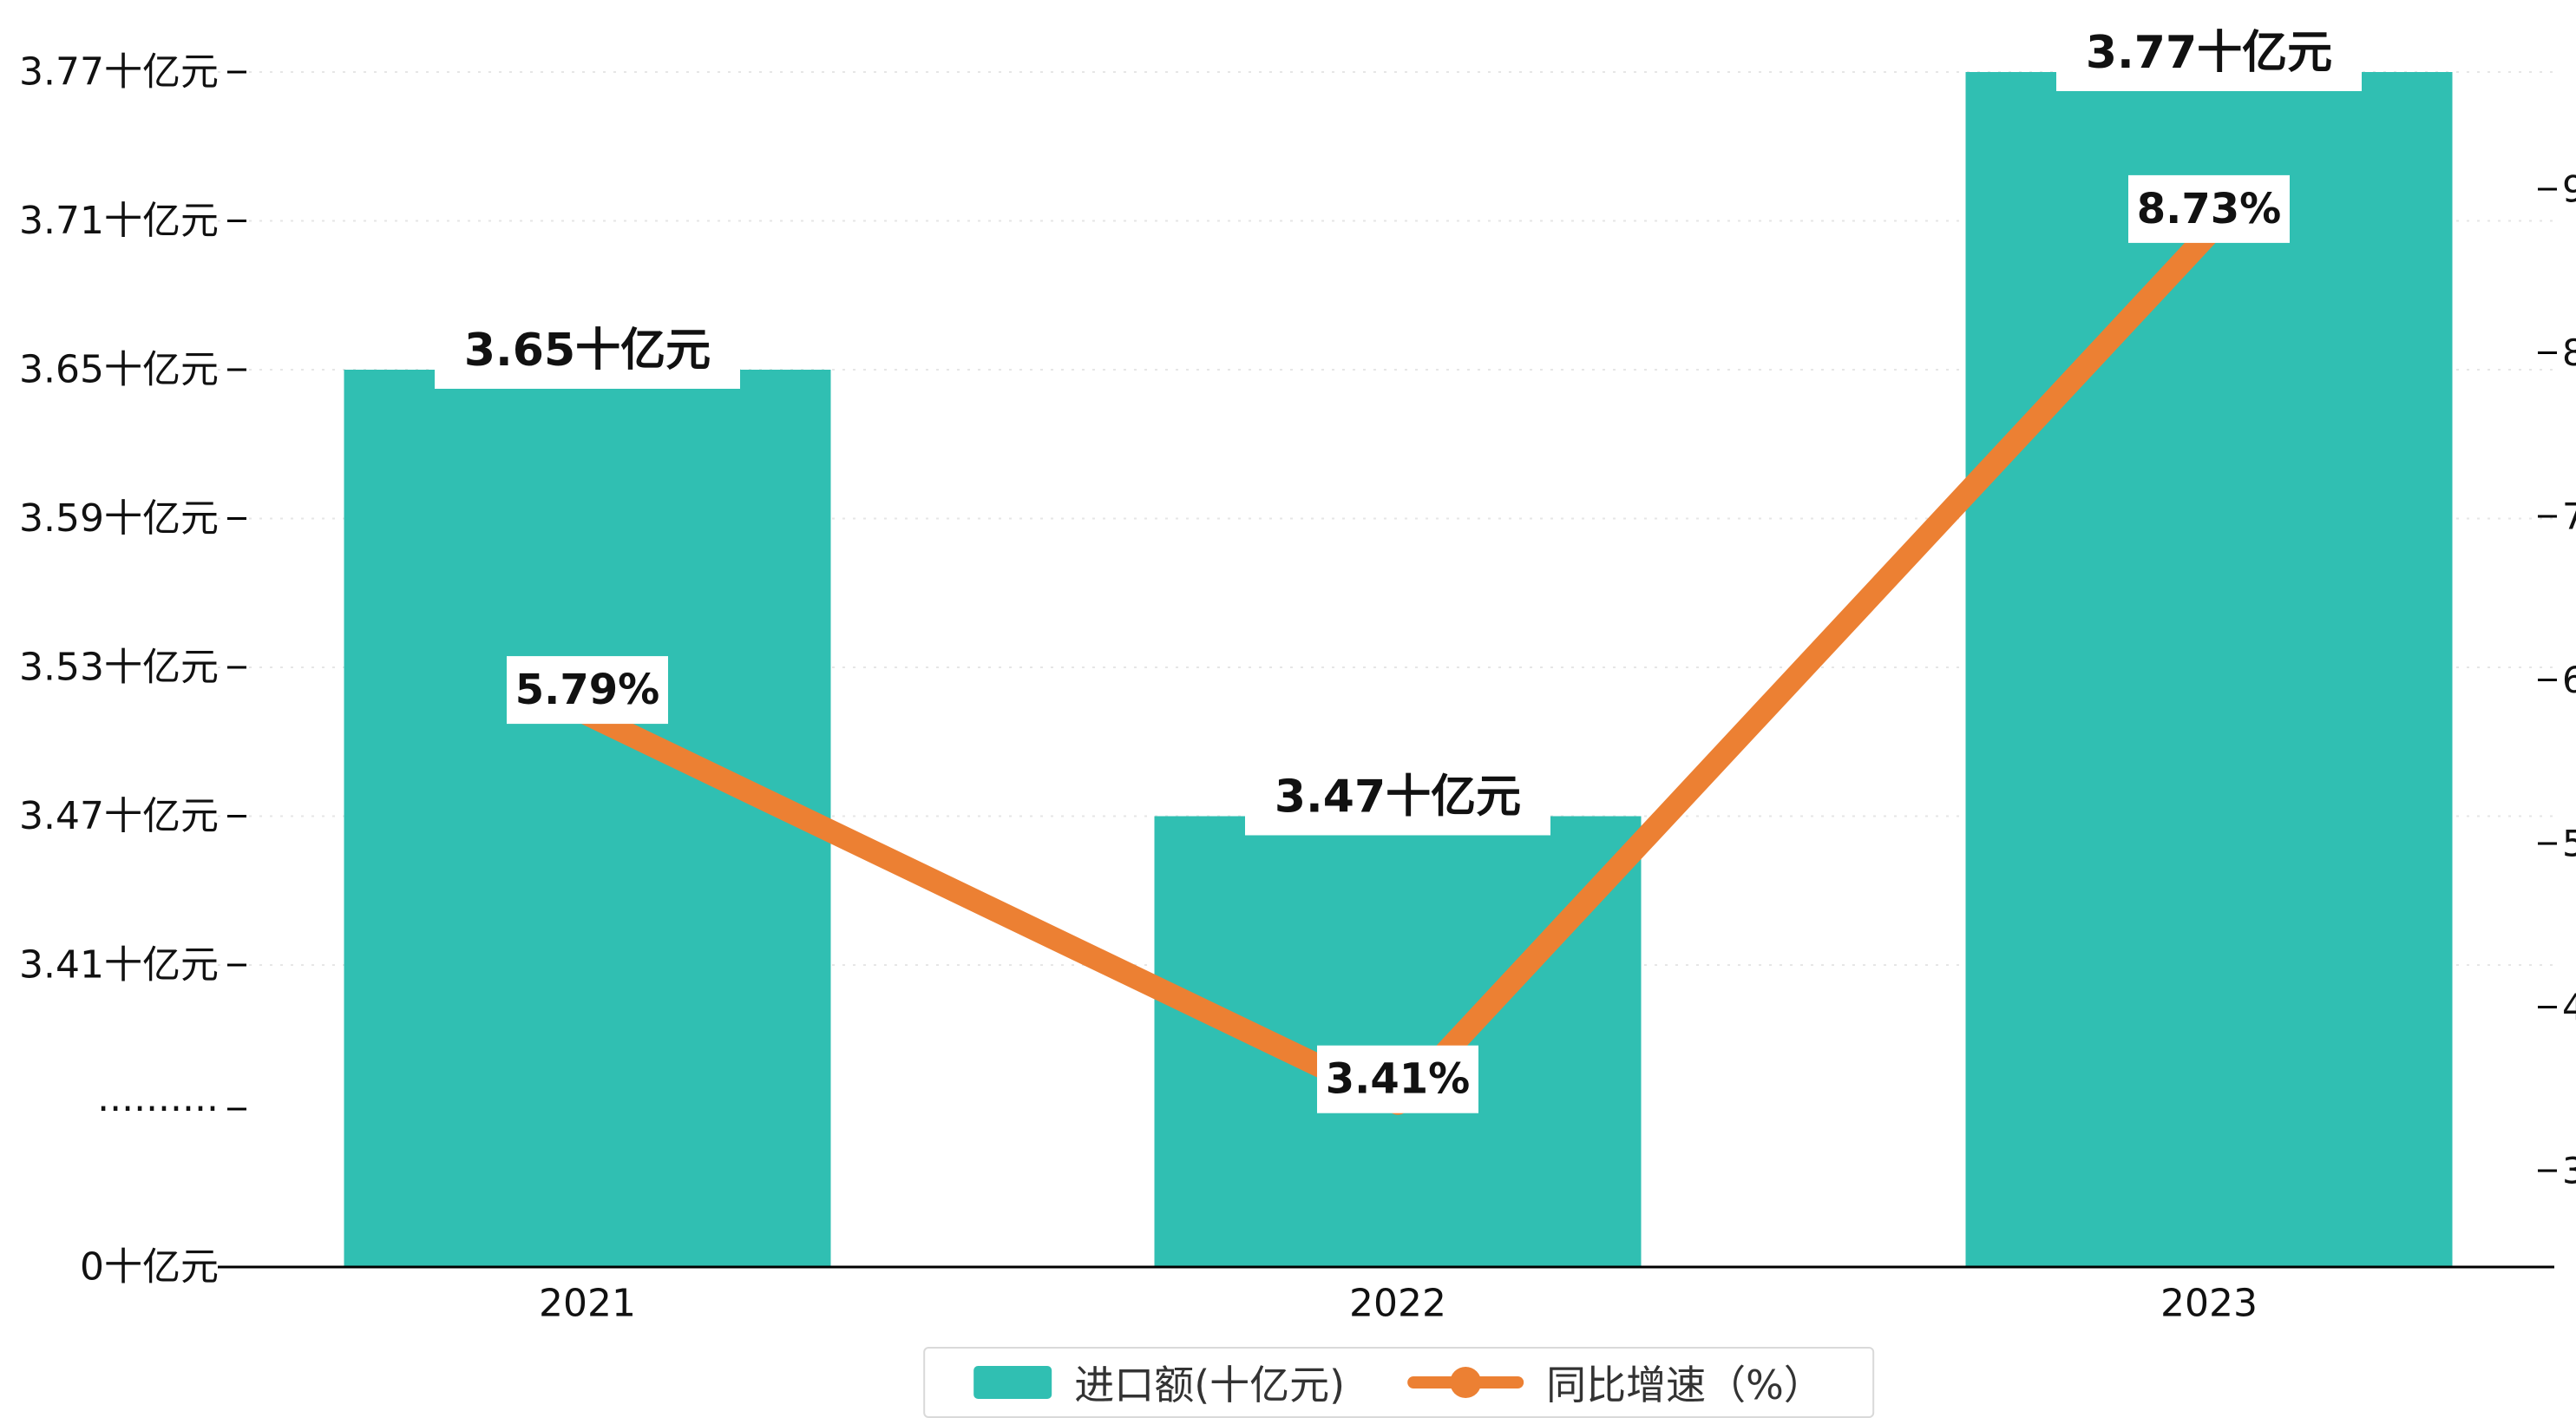 The image size is (2576, 1418). I want to click on left-axis-tick-label: 3.71十亿元, so click(119, 221).